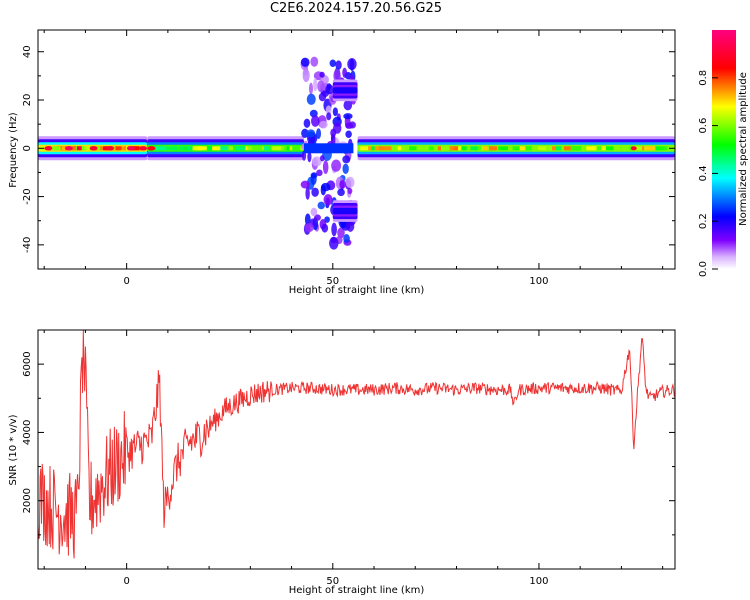 The width and height of the screenshot is (750, 600). I want to click on snr-y-tick-label: 6000, so click(27, 363).